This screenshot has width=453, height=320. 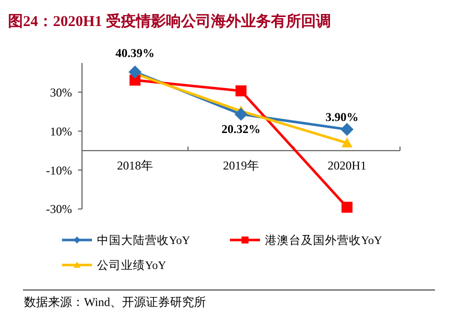 I want to click on y-tick-label: 10%, so click(x=61, y=131).